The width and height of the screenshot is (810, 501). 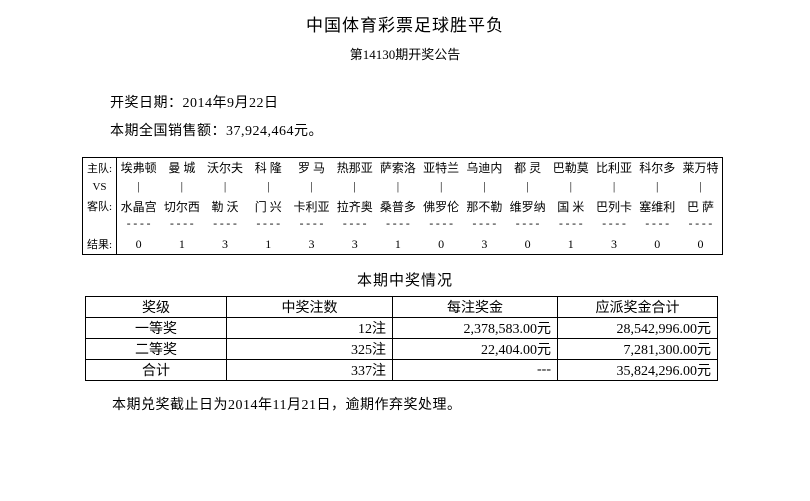 I want to click on page-title: 中国体育彩票足球胜平负, so click(x=405, y=25).